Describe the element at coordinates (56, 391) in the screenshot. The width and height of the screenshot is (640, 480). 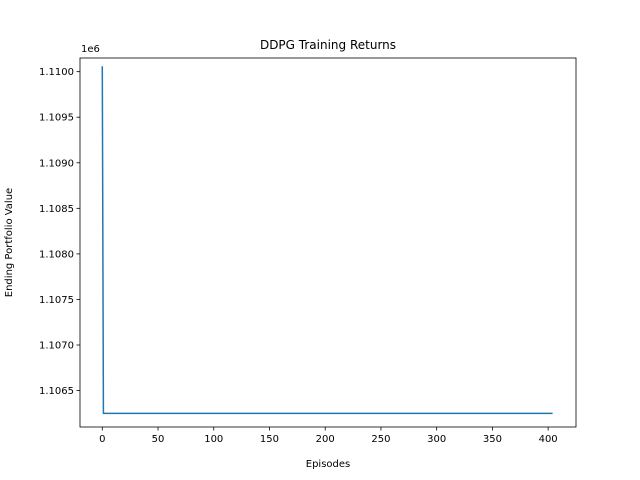
I see `y-tick-label: 1.1065` at that location.